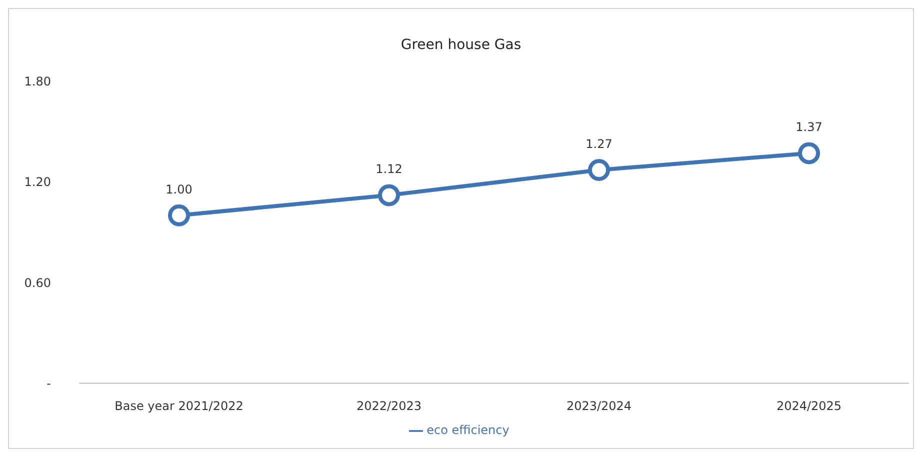 This screenshot has width=922, height=457. Describe the element at coordinates (389, 169) in the screenshot. I see `data-label: 1.12` at that location.